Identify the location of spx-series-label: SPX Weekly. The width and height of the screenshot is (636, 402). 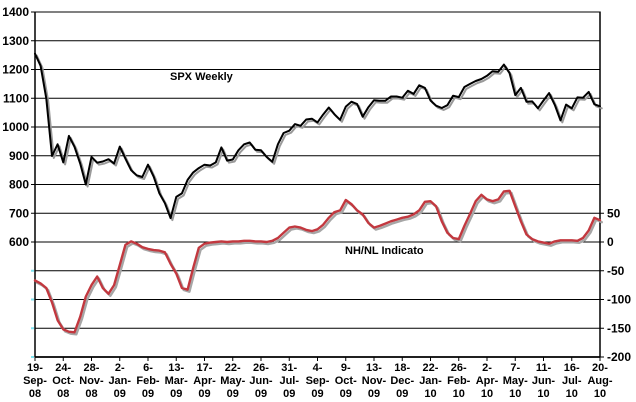
(201, 77).